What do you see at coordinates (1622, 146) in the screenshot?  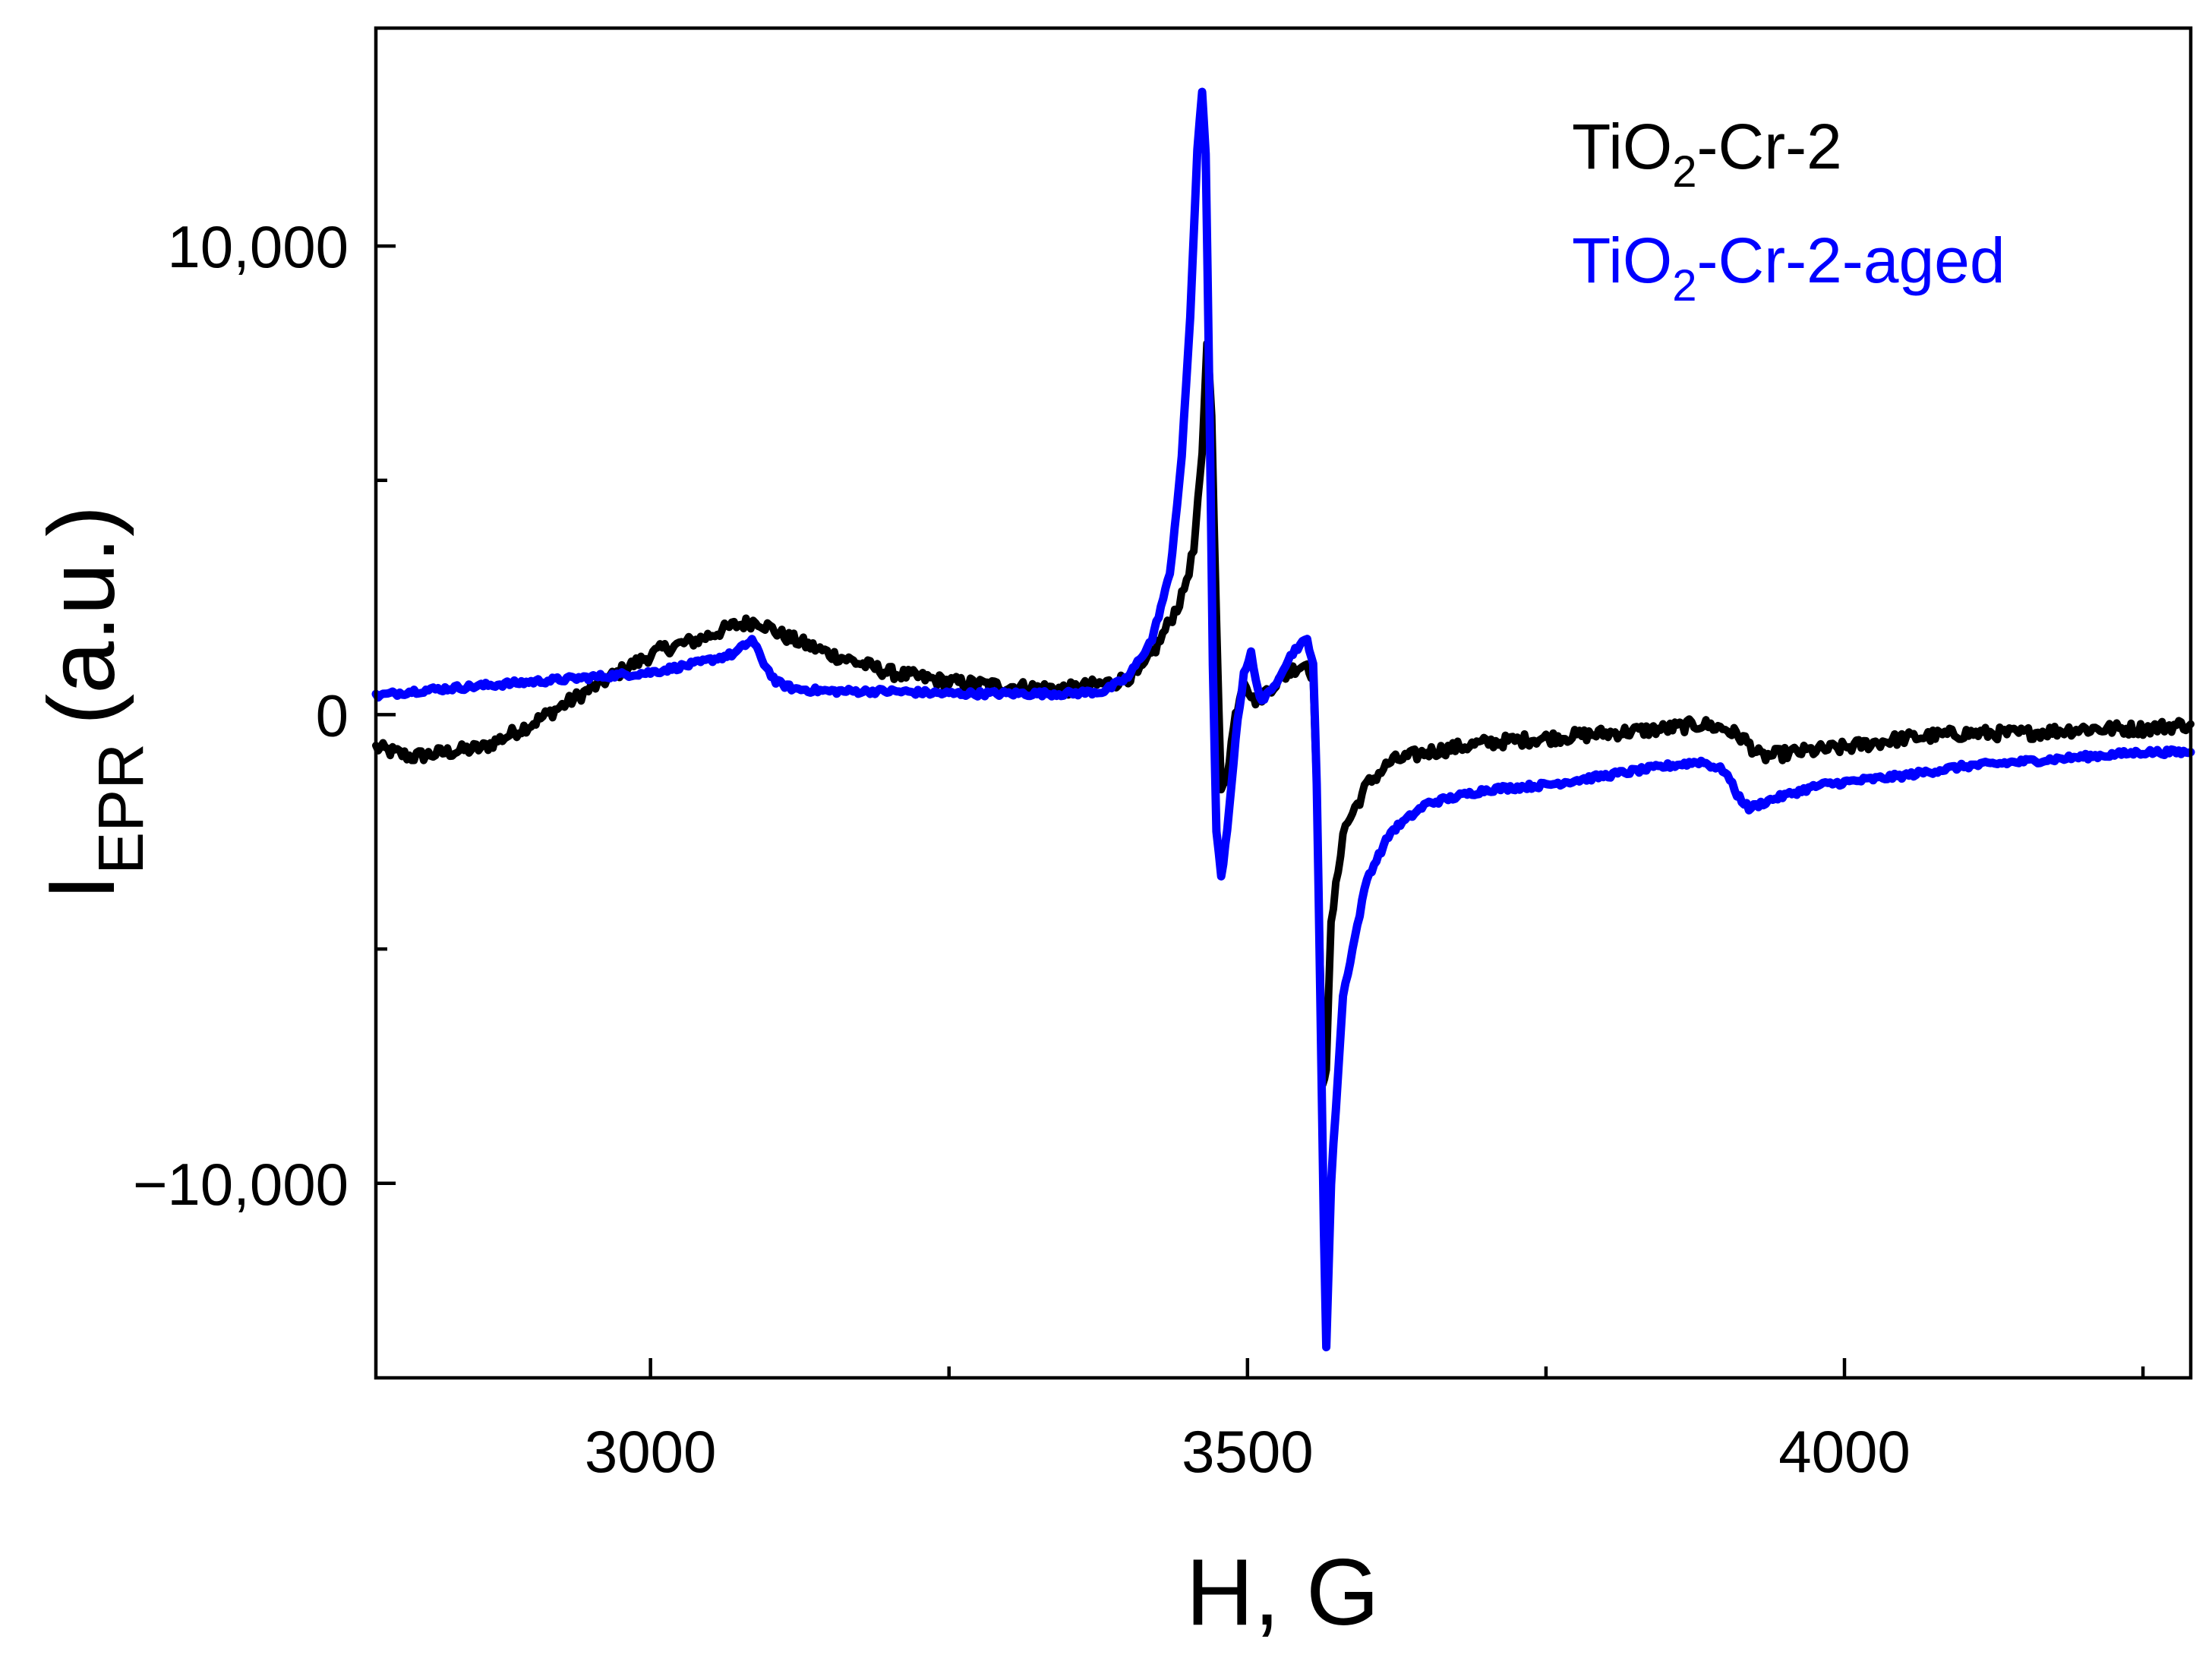 I see `legend-entry-1-main: TiO` at bounding box center [1622, 146].